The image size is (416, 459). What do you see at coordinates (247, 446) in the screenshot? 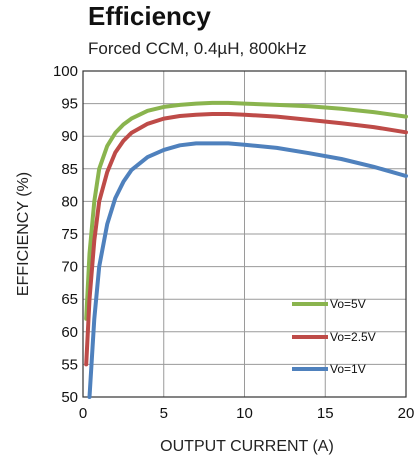
I see `x-axis-label: OUTPUT CURRENT (A)` at bounding box center [247, 446].